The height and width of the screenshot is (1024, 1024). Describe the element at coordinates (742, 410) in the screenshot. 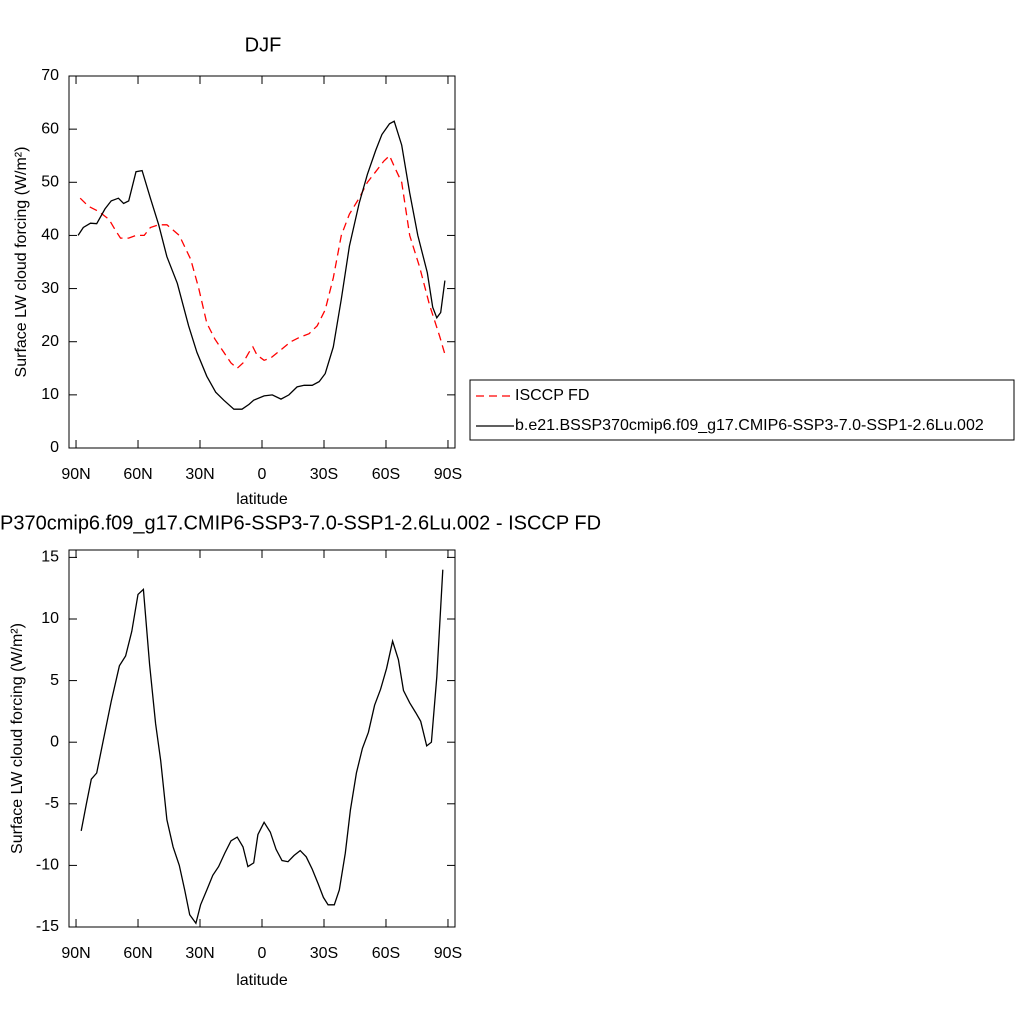

I see `legend-box` at that location.